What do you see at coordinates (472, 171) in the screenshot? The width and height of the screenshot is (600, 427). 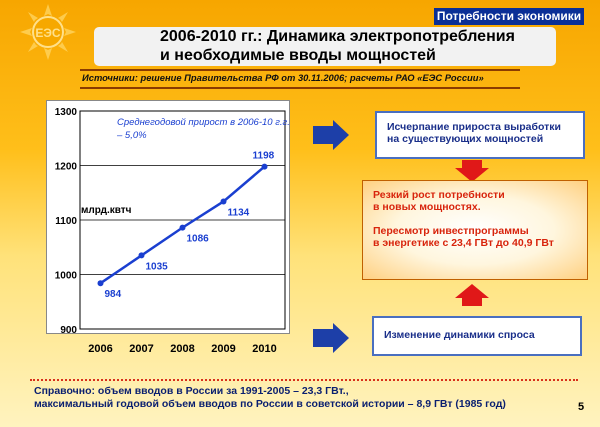 I see `arrow-down-icon` at bounding box center [472, 171].